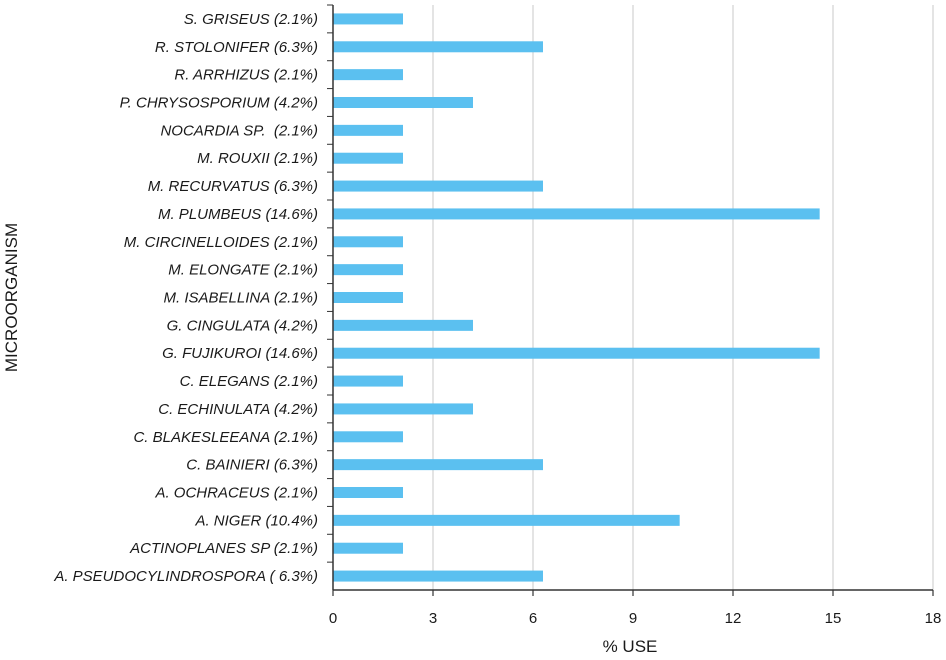  I want to click on category-label: A. OCHRACEUS (2.1%), so click(236, 493).